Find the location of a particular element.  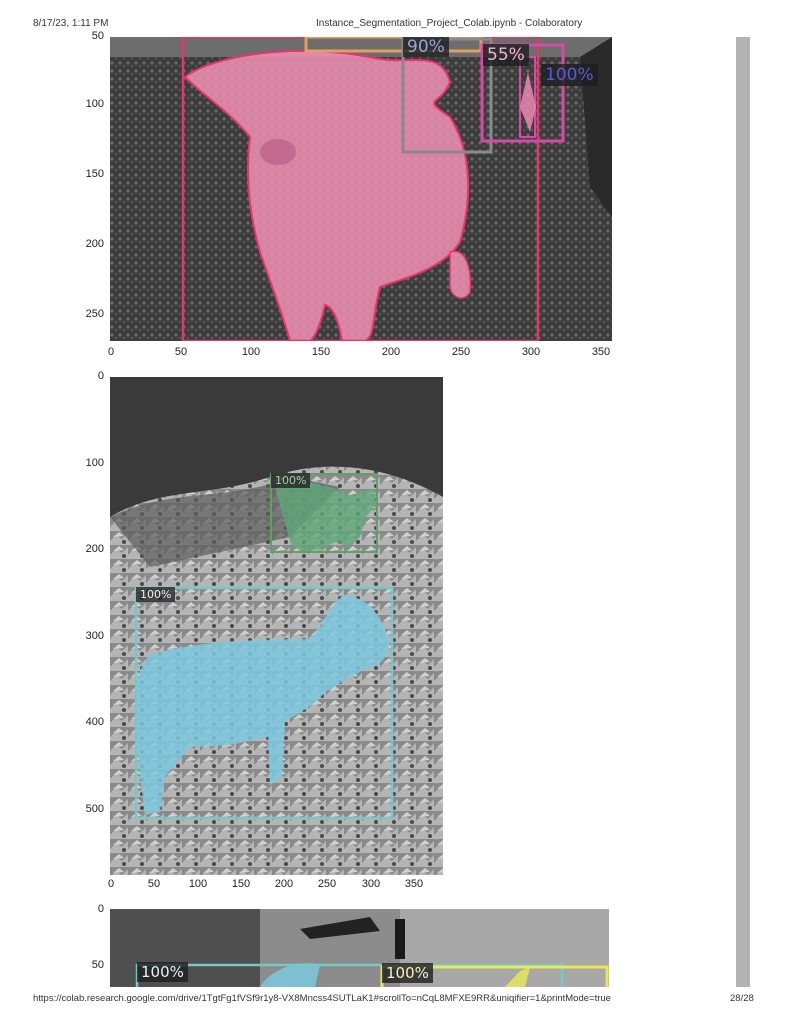

detection-label-green-100: 100% is located at coordinates (291, 480).